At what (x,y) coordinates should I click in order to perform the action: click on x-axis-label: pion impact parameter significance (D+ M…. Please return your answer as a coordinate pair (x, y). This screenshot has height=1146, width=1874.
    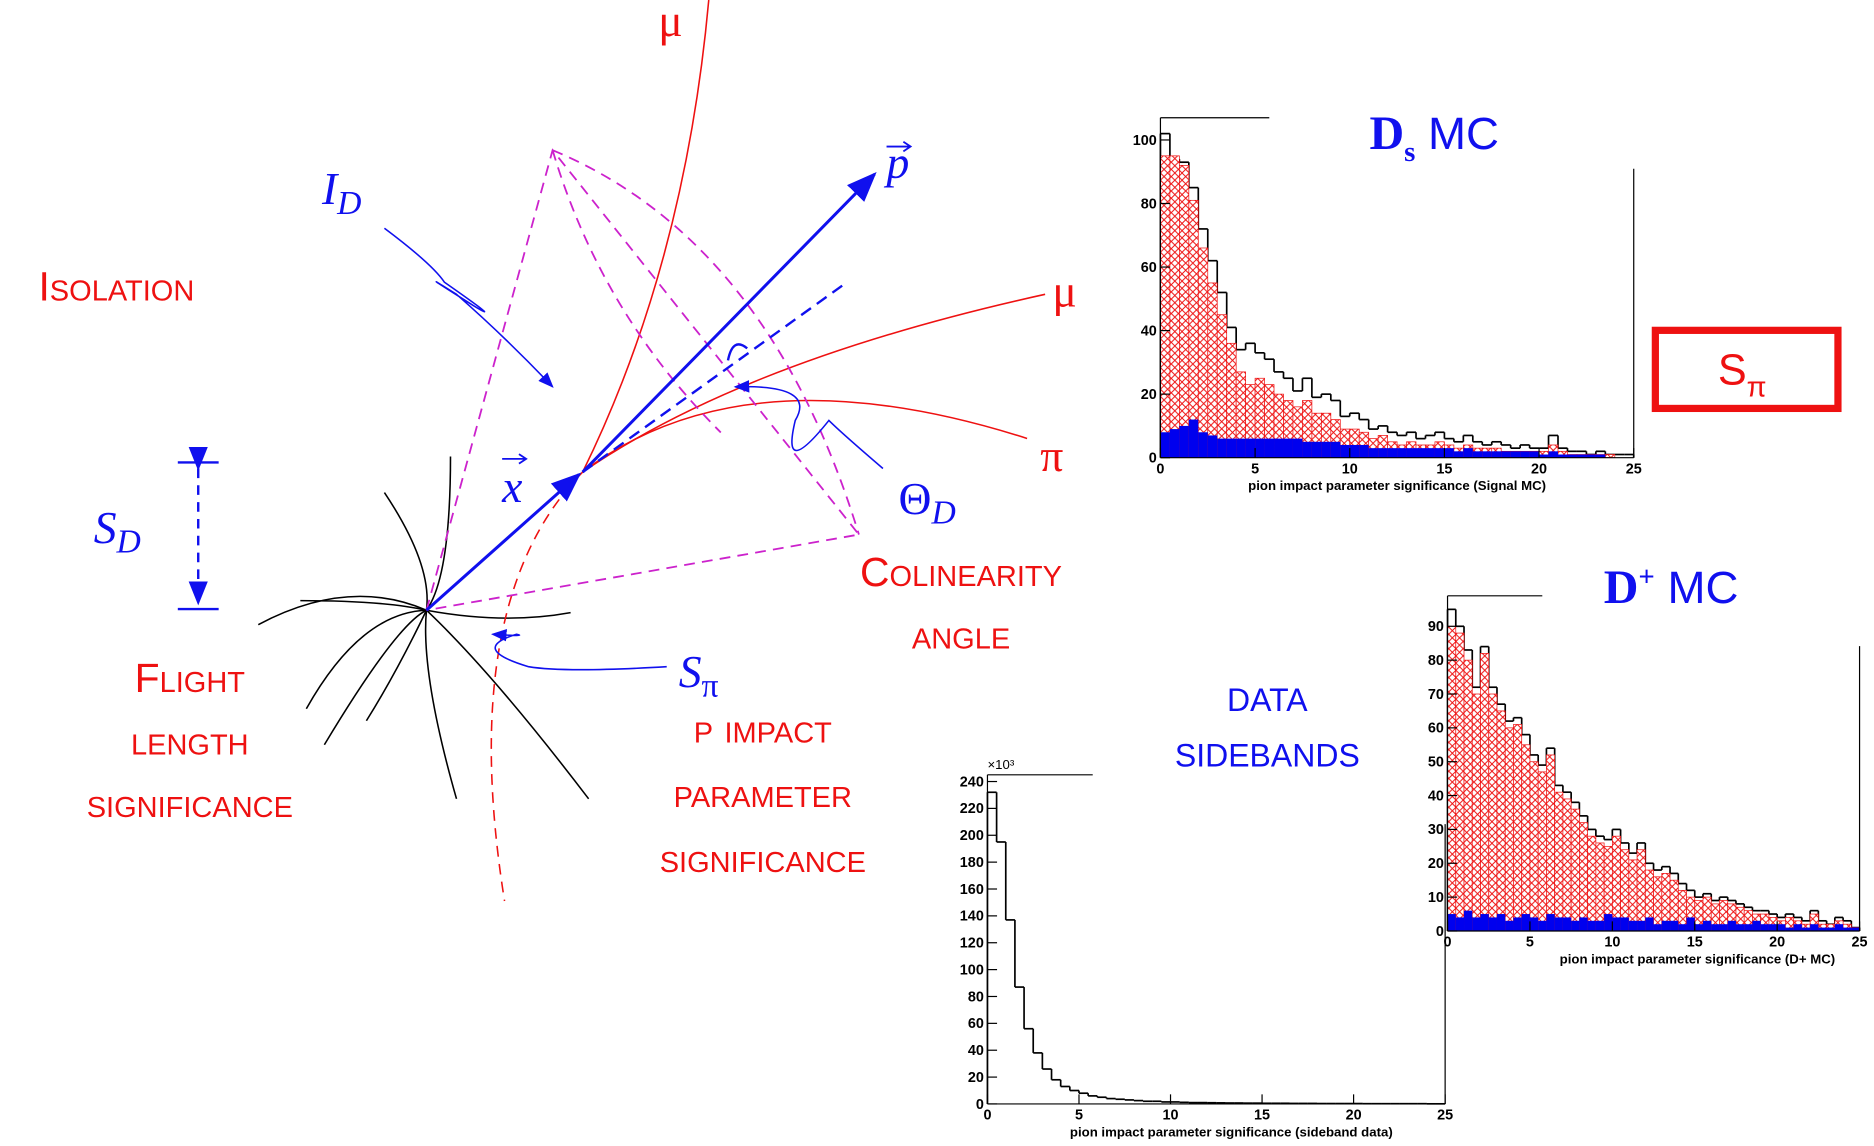
    Looking at the image, I should click on (1698, 958).